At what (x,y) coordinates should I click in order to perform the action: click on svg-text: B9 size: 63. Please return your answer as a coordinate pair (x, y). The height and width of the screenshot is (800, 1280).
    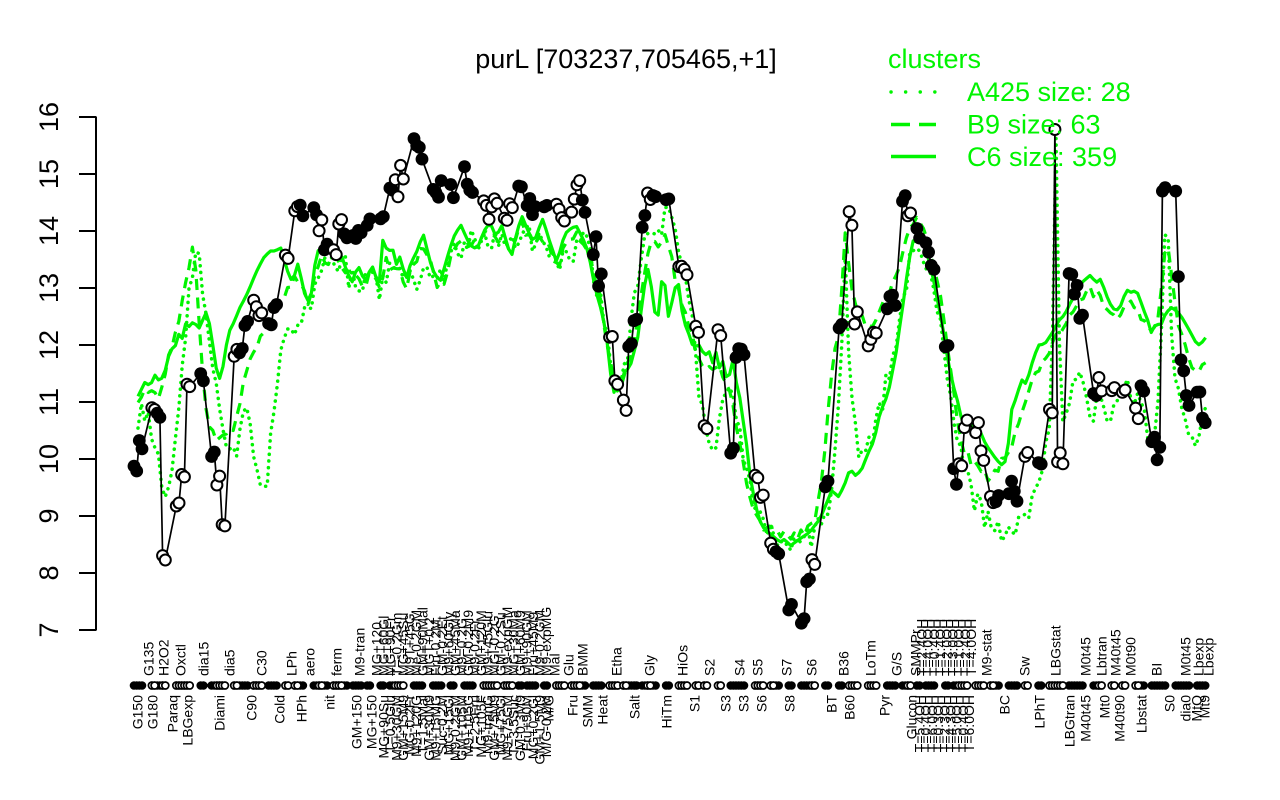
    Looking at the image, I should click on (1034, 125).